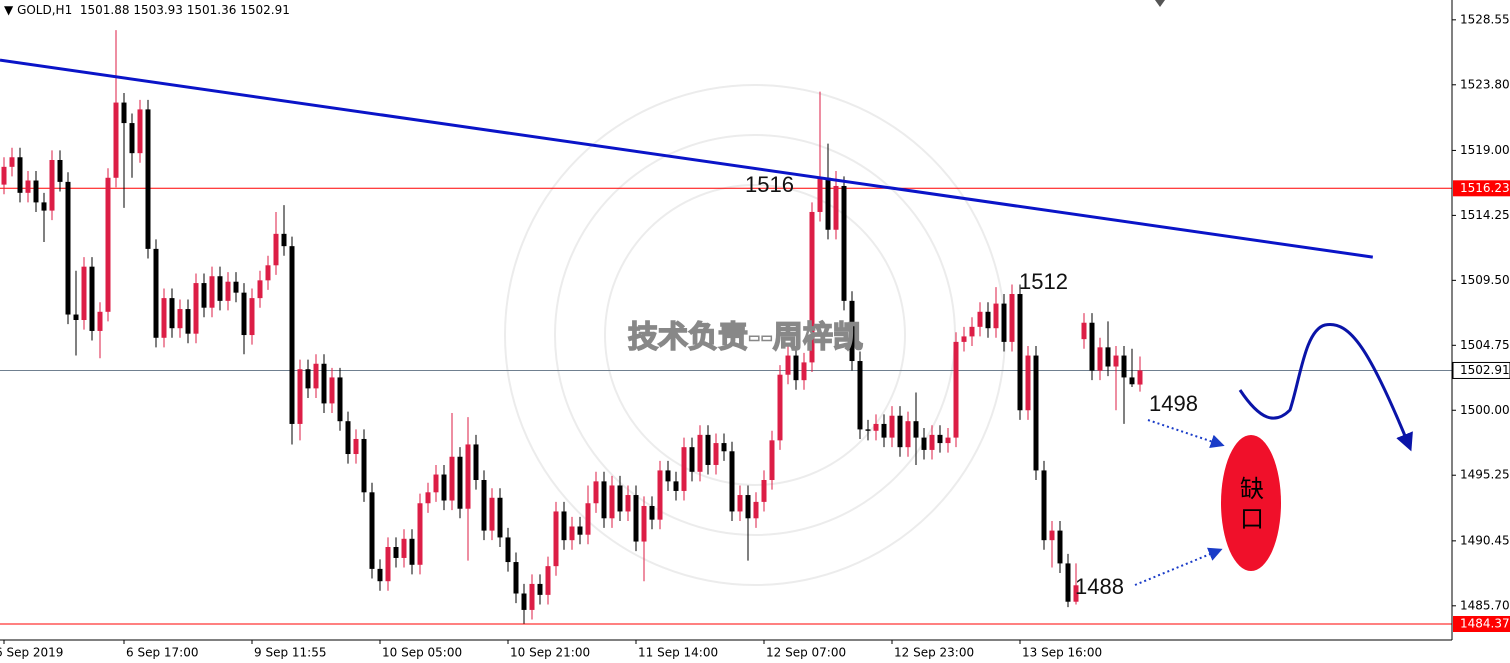 Image resolution: width=1510 pixels, height=663 pixels. I want to click on level-tag-label: 1516.23, so click(1485, 188).